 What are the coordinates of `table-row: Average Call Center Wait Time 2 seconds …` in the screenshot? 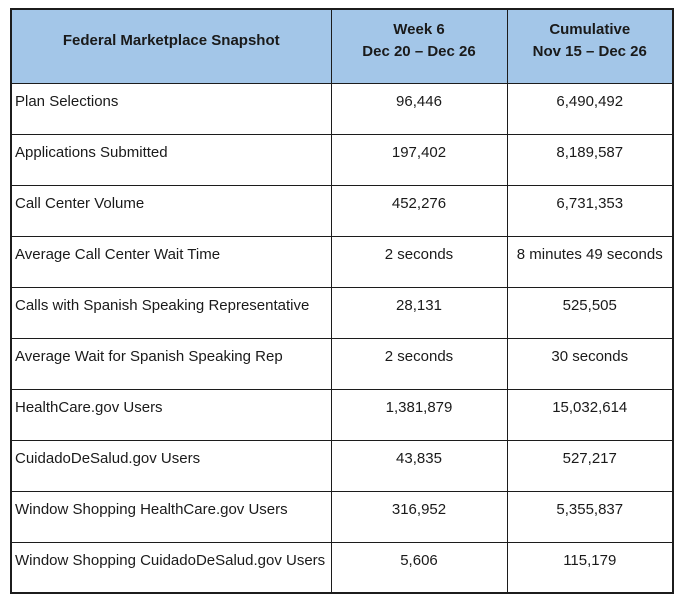 It's located at (342, 261).